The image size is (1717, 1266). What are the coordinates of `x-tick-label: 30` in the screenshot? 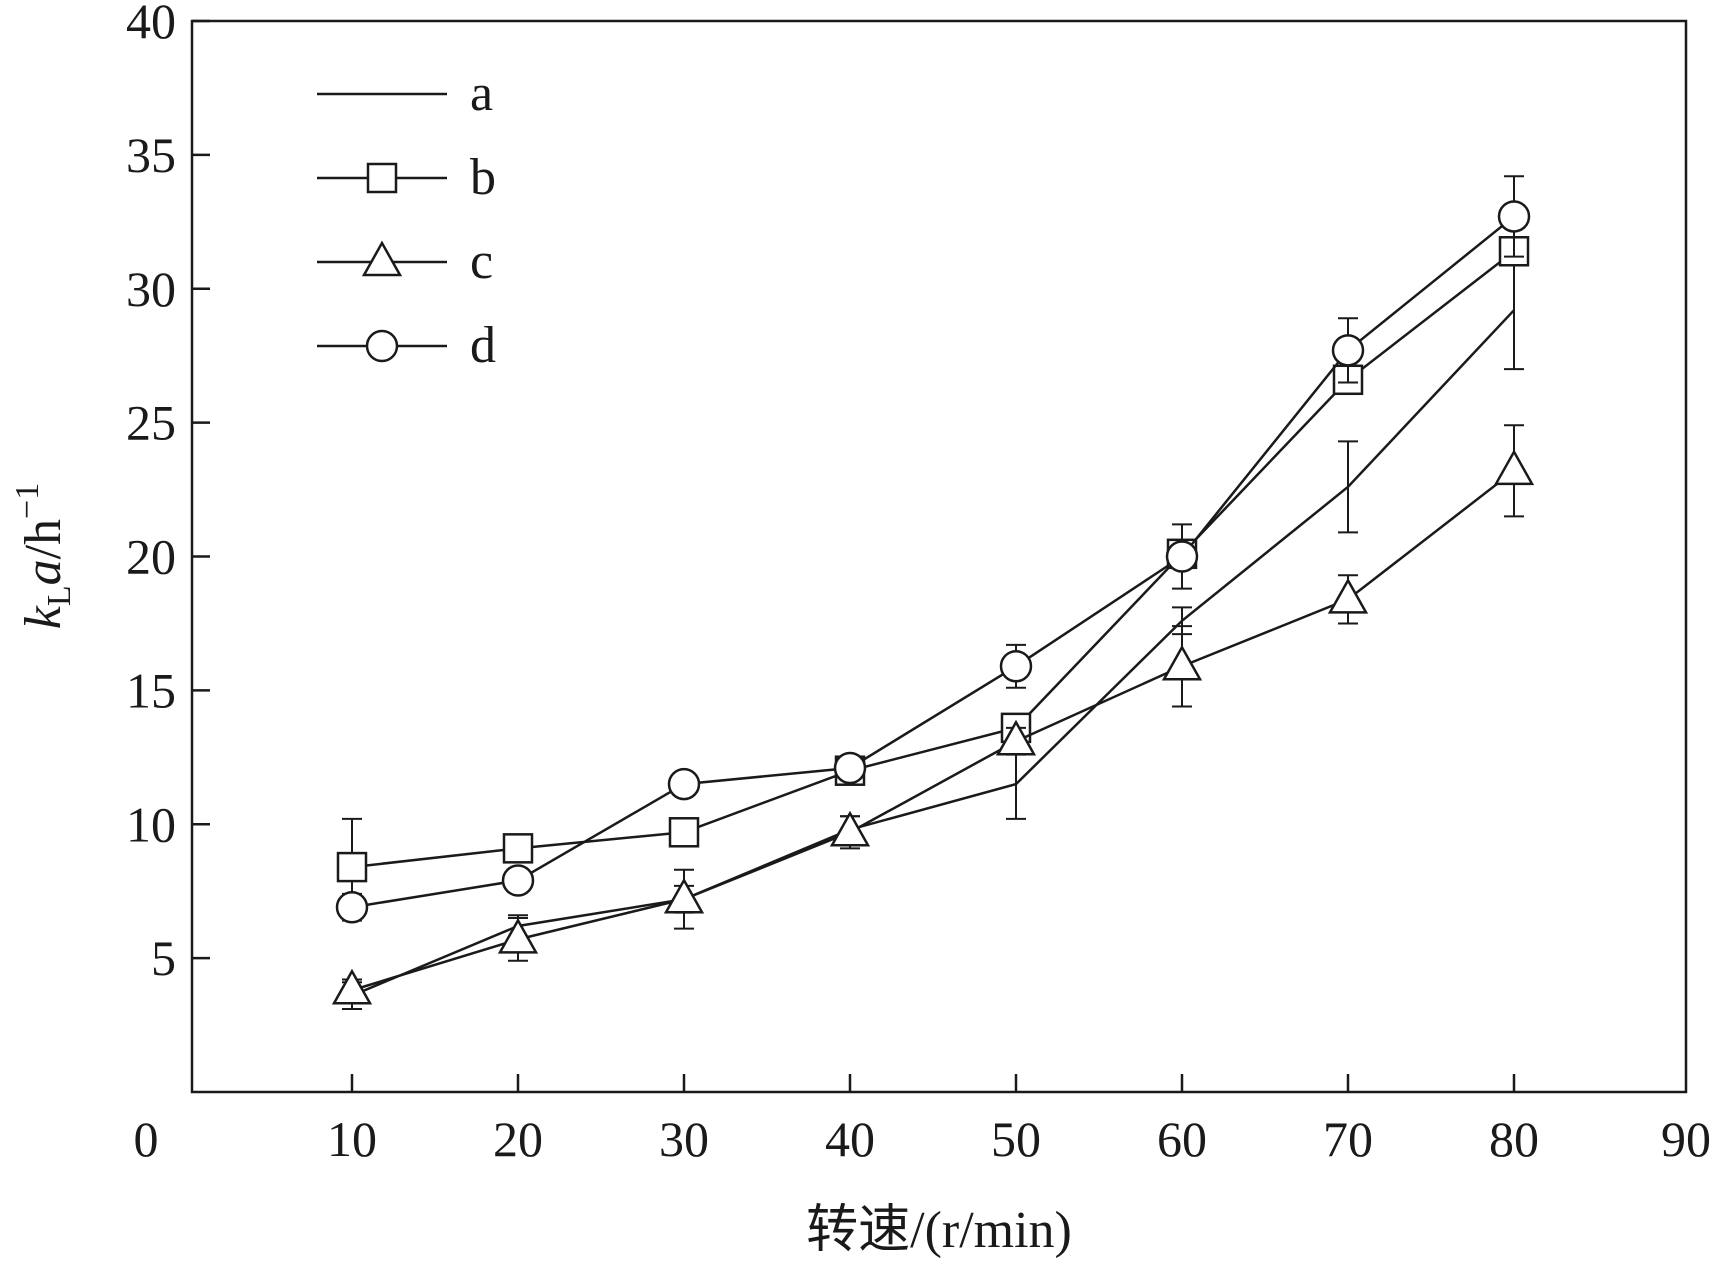 It's located at (684, 1139).